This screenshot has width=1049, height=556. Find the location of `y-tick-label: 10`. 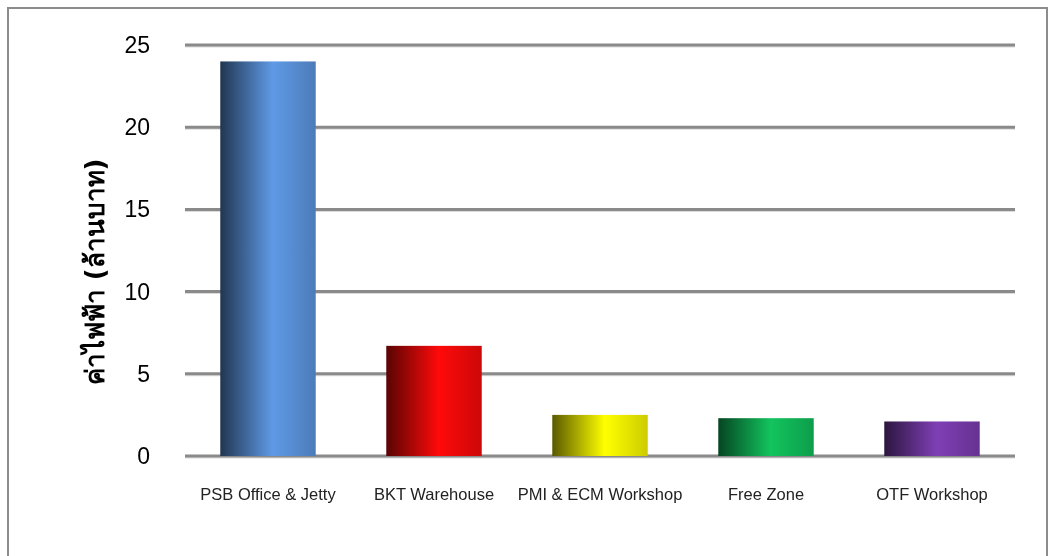

y-tick-label: 10 is located at coordinates (137, 291).